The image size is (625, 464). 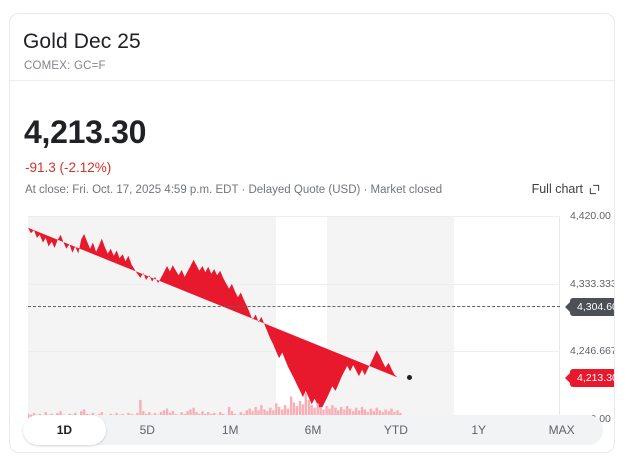 I want to click on previous-close-badge: 4,304.60, so click(x=592, y=307).